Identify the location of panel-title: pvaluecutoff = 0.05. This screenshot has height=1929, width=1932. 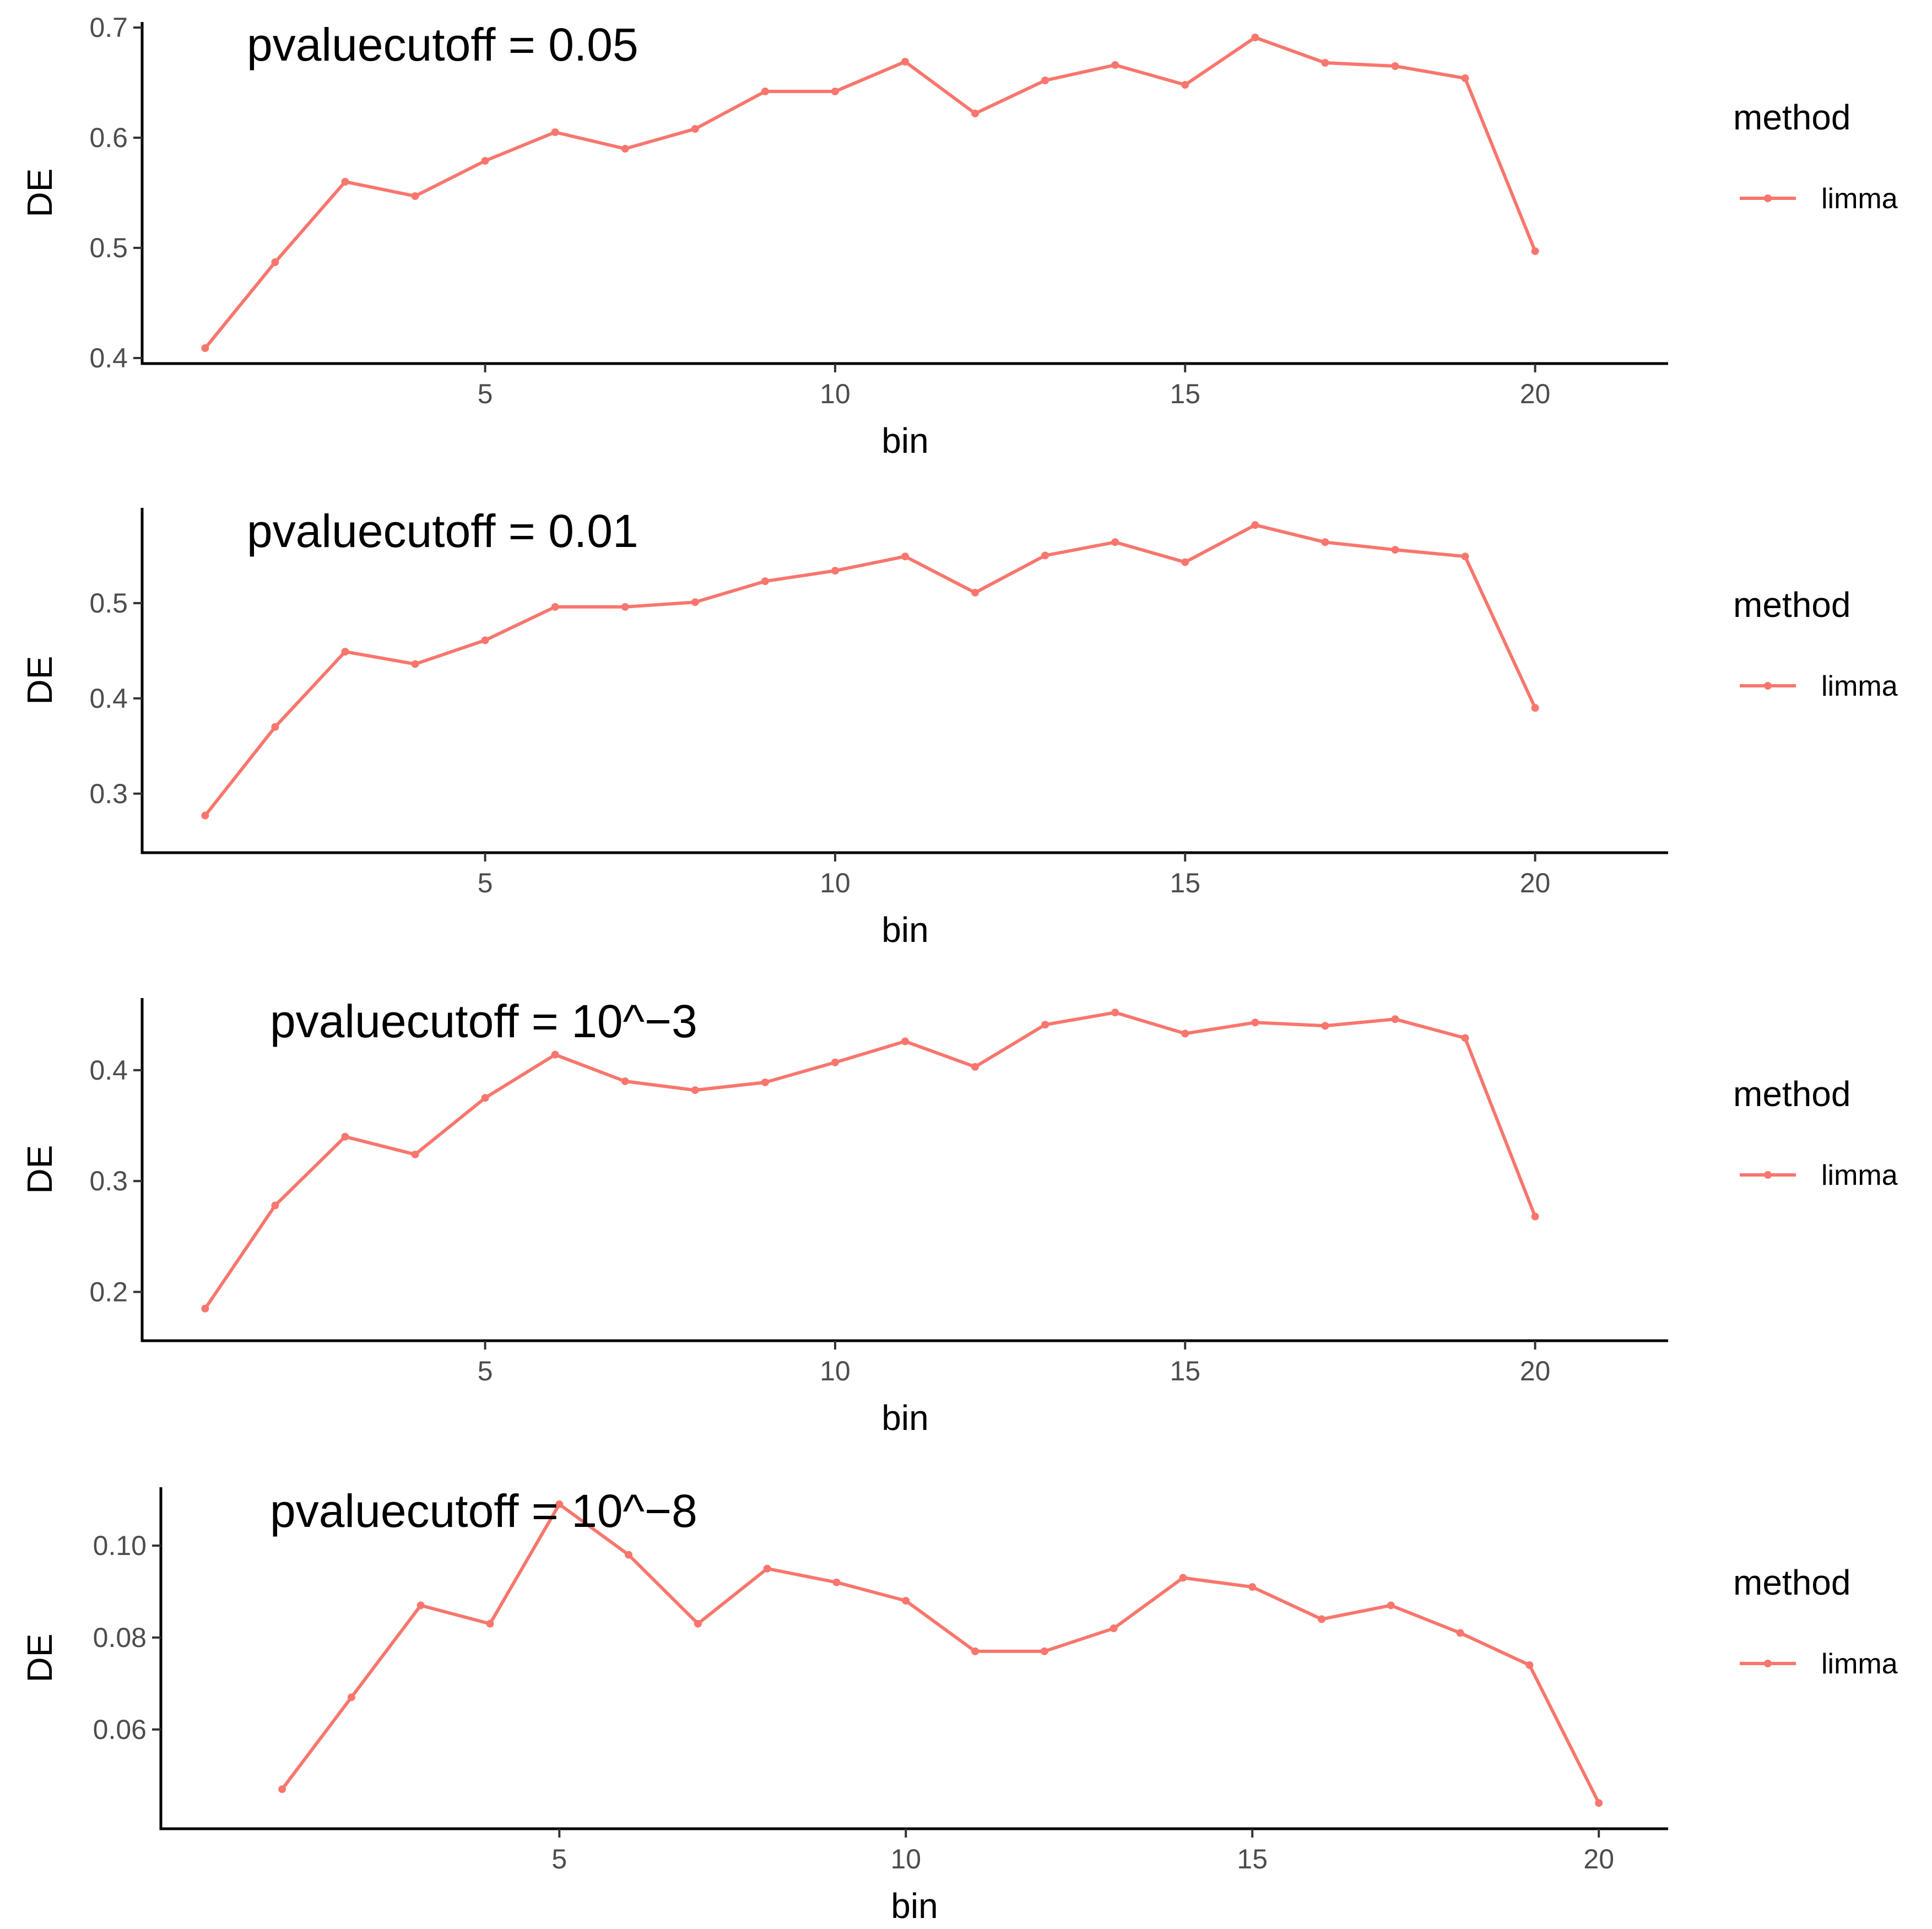
(443, 45).